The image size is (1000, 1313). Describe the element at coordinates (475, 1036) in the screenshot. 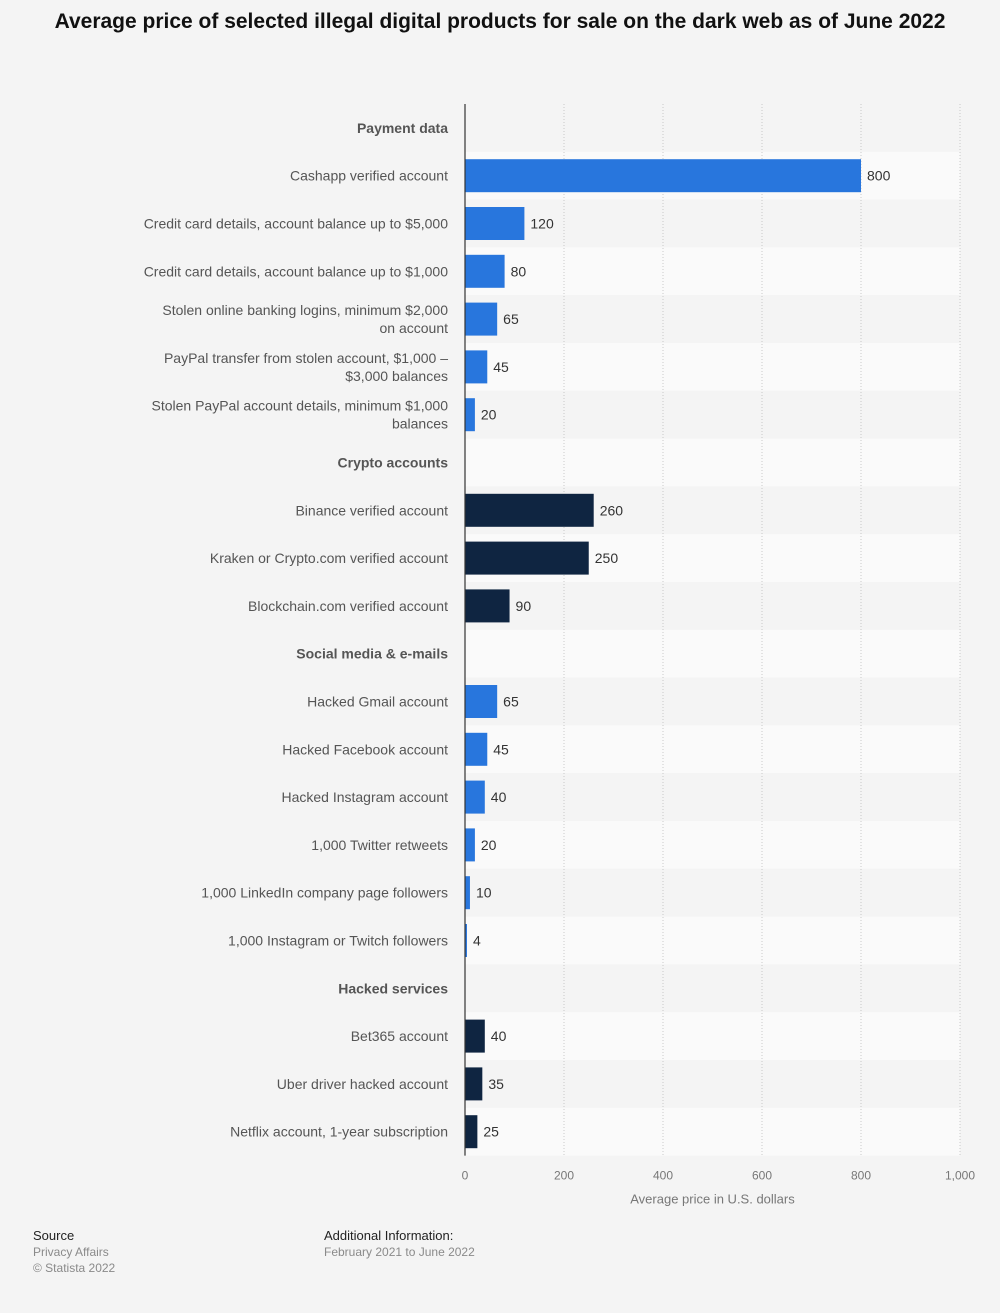

I see `bar-bet365-account` at that location.